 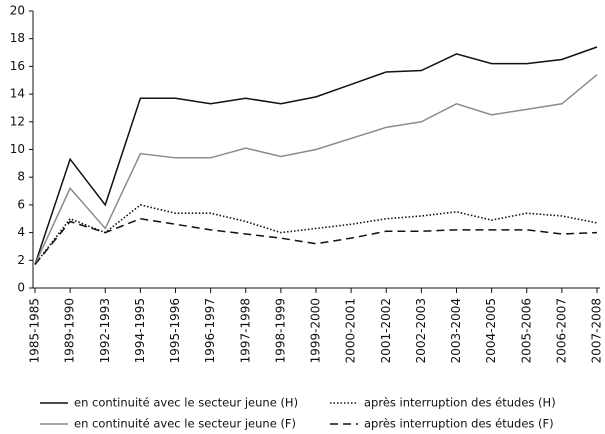 What do you see at coordinates (70, 330) in the screenshot?
I see `x-tick-label: 1989-1990` at bounding box center [70, 330].